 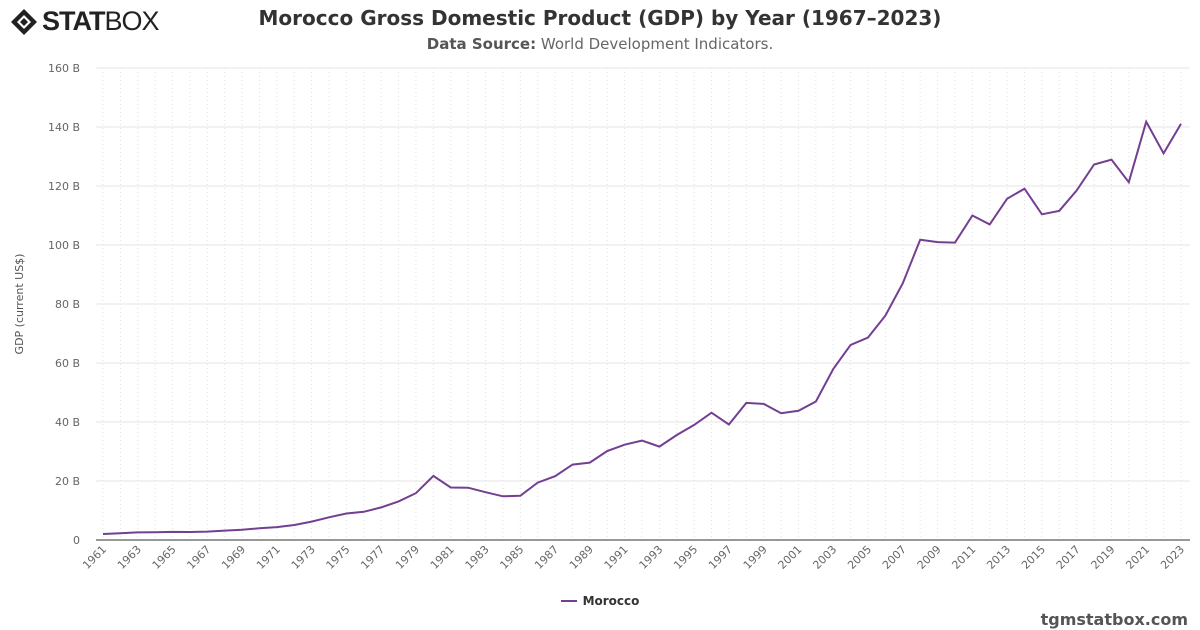 I want to click on x-tick-label: 2013, so click(x=998, y=557).